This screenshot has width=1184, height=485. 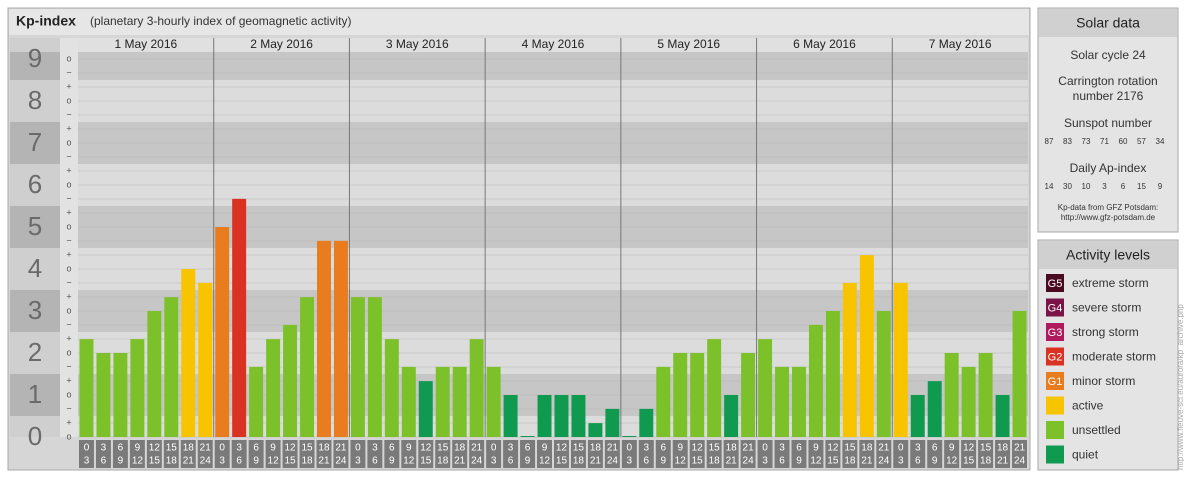 What do you see at coordinates (1106, 308) in the screenshot?
I see `level-label: severe storm` at bounding box center [1106, 308].